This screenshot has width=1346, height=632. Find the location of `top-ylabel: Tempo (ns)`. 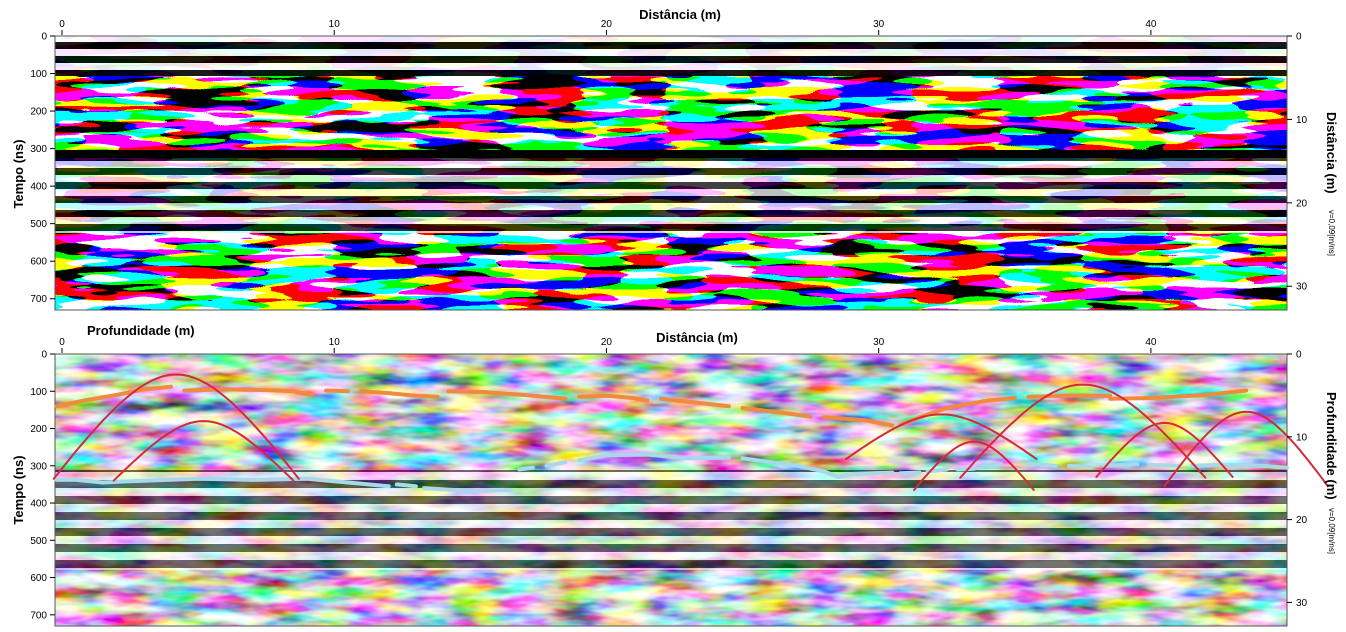

top-ylabel: Tempo (ns) is located at coordinates (18, 173).